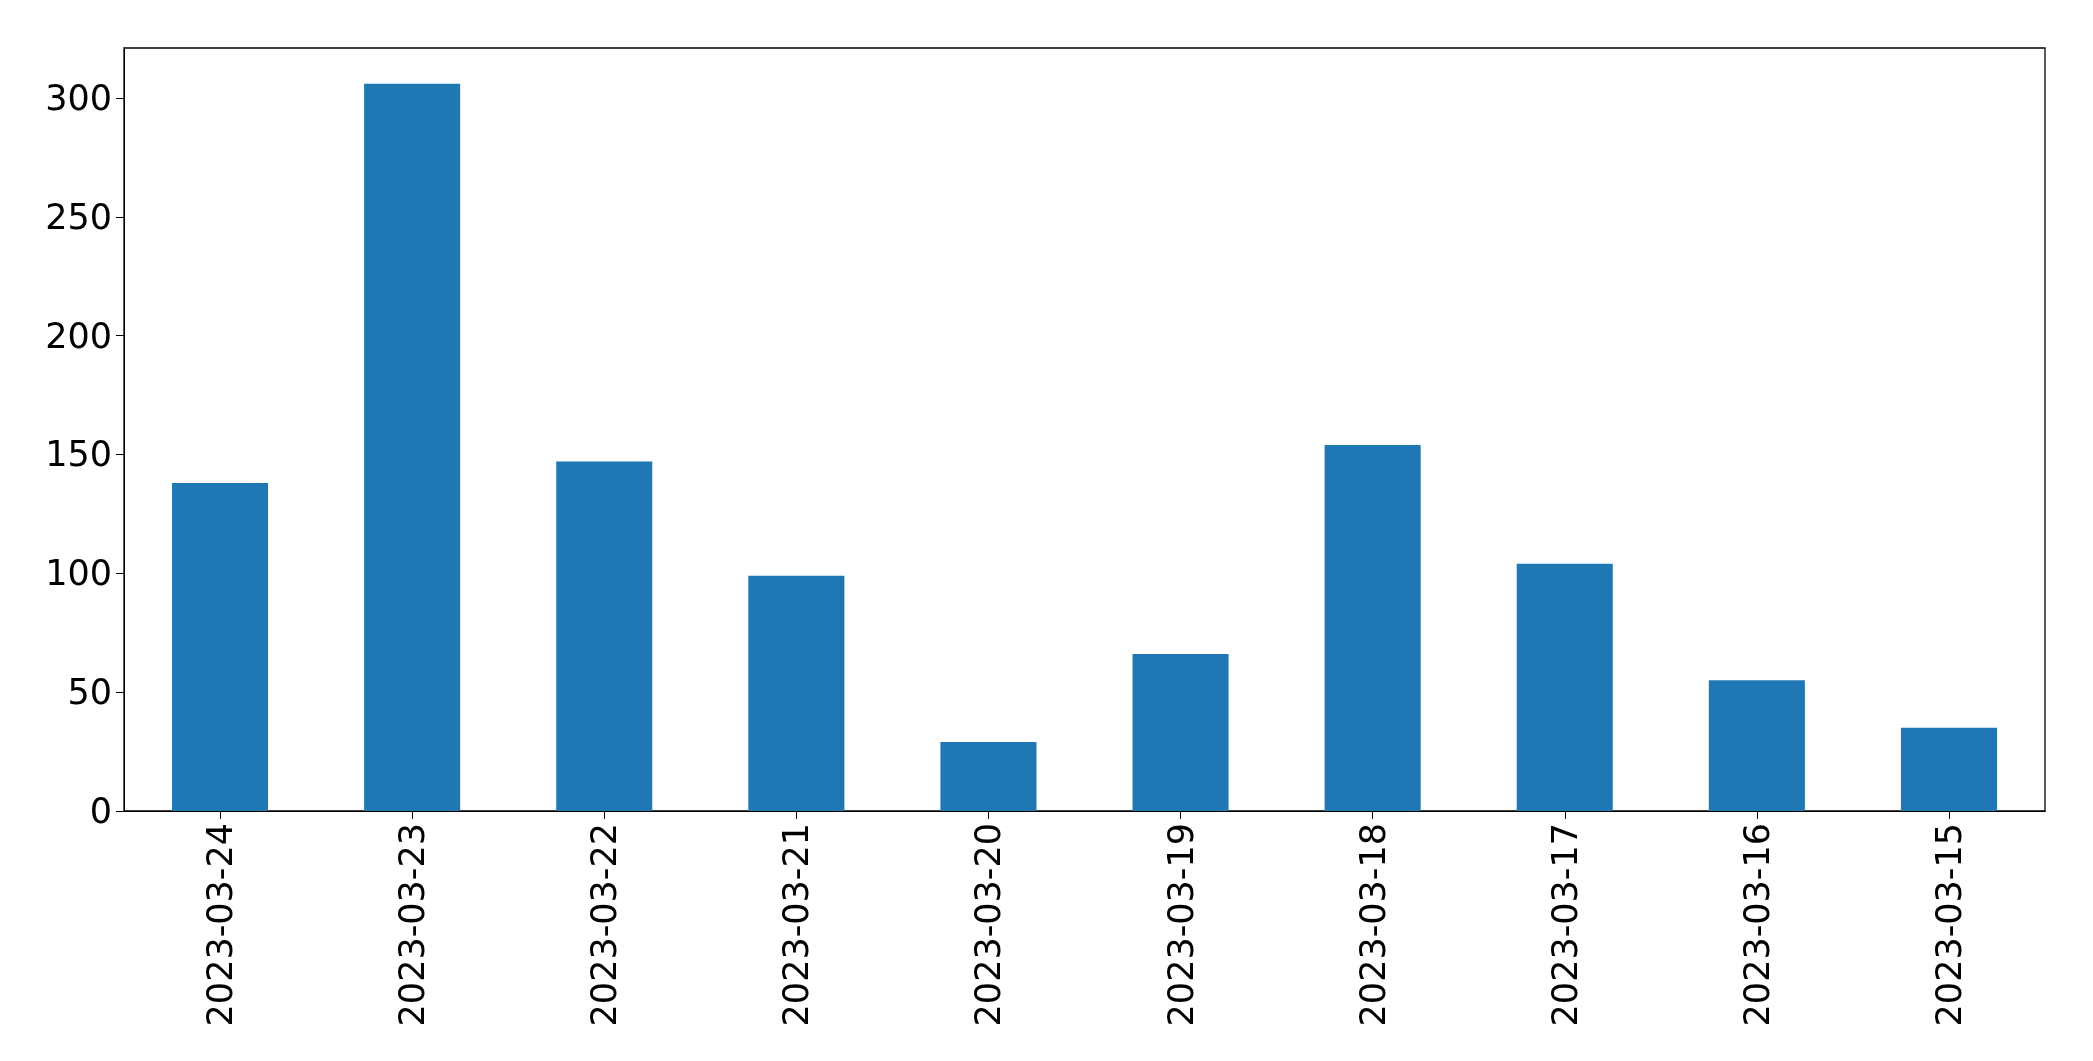 The height and width of the screenshot is (1061, 2093). What do you see at coordinates (1756, 925) in the screenshot?
I see `x-tick-label: 2023-03-16` at bounding box center [1756, 925].